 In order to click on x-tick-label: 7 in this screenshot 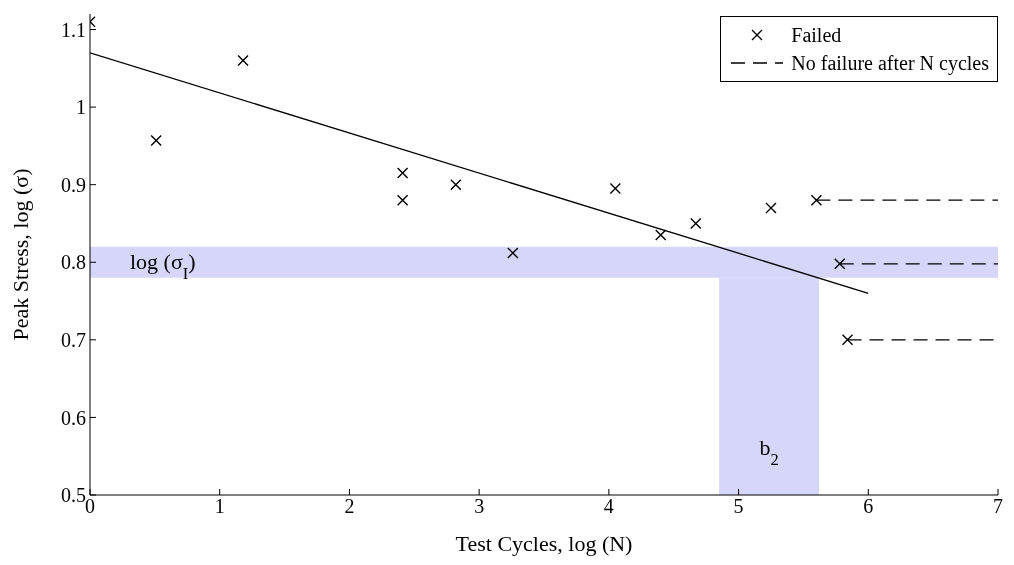, I will do `click(998, 506)`.